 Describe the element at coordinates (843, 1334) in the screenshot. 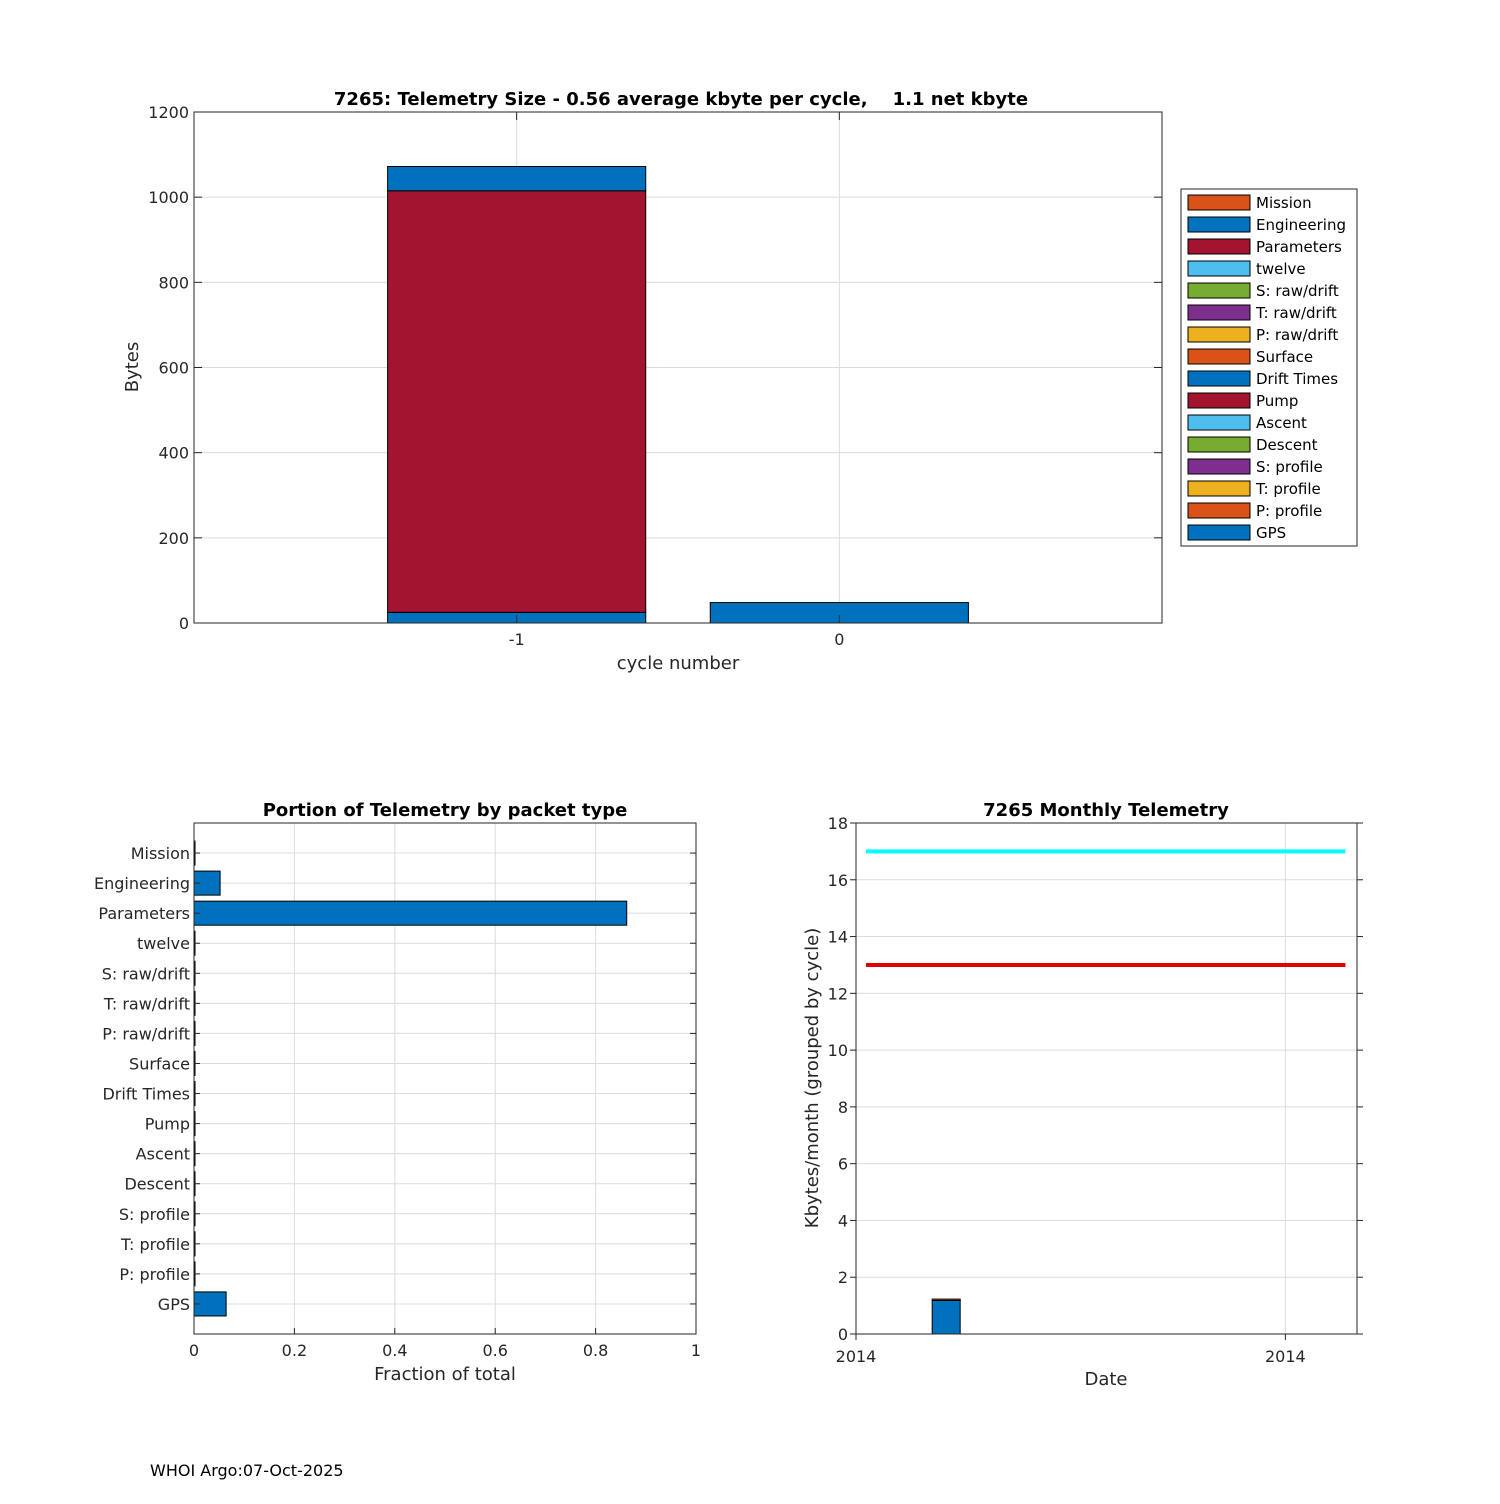

I see `chart3-ytick-label: 0` at that location.